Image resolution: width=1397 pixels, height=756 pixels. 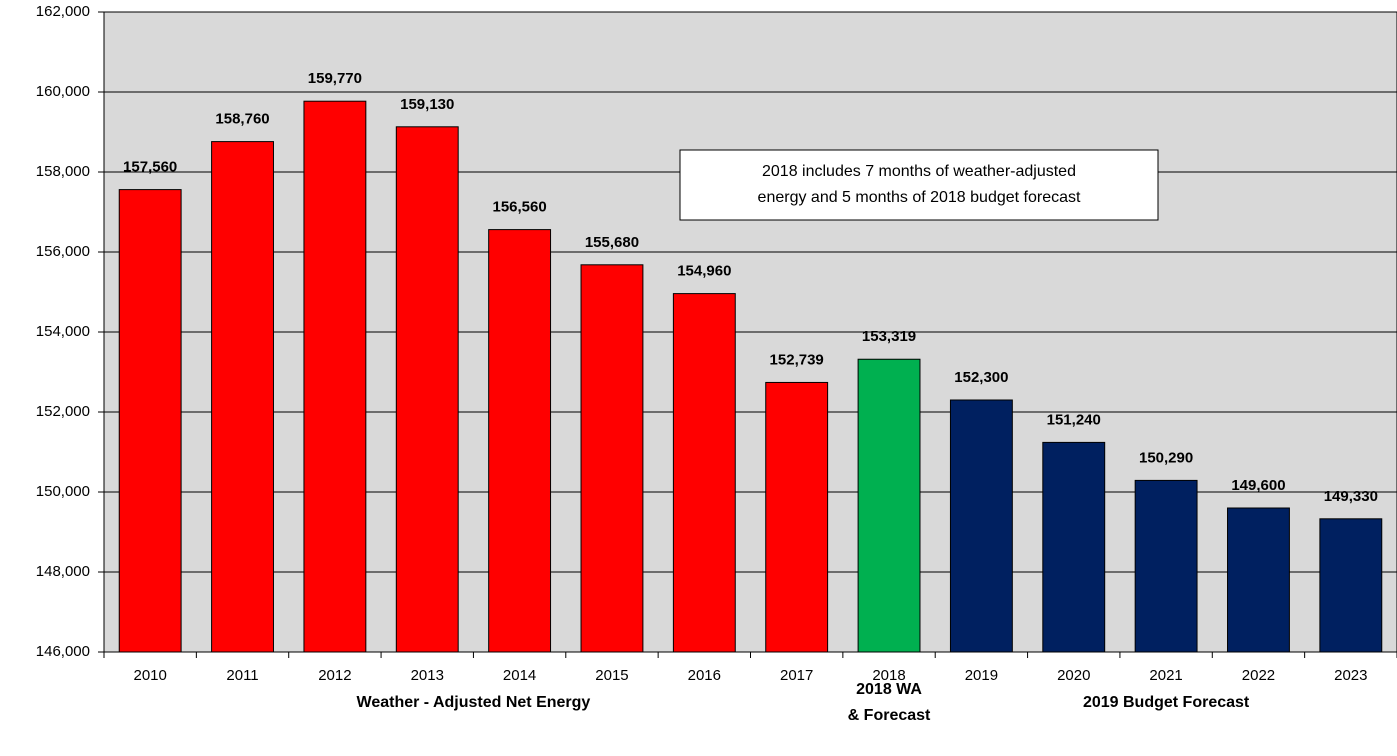 I want to click on group-label: 2018 WA, so click(x=889, y=689).